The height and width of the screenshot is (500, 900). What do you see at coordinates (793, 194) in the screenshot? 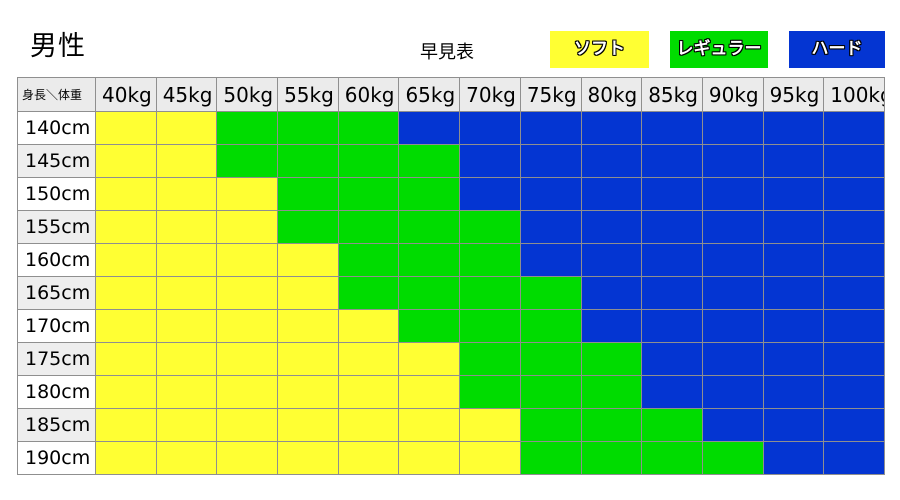
I see `cell-150cm-95kg` at bounding box center [793, 194].